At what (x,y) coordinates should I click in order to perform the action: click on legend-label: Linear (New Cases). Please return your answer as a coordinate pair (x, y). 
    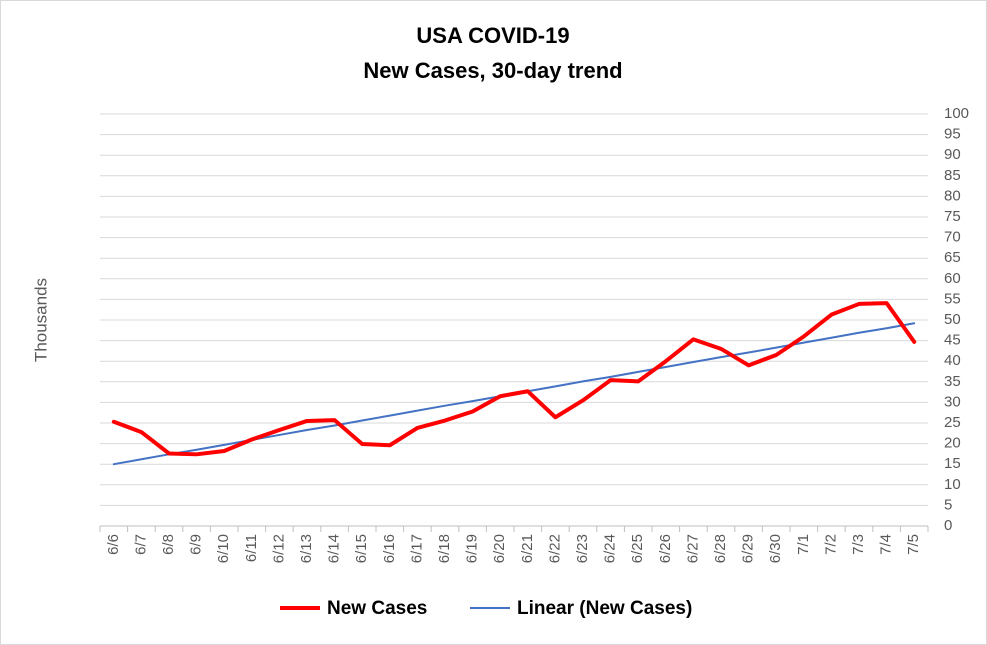
    Looking at the image, I should click on (604, 608).